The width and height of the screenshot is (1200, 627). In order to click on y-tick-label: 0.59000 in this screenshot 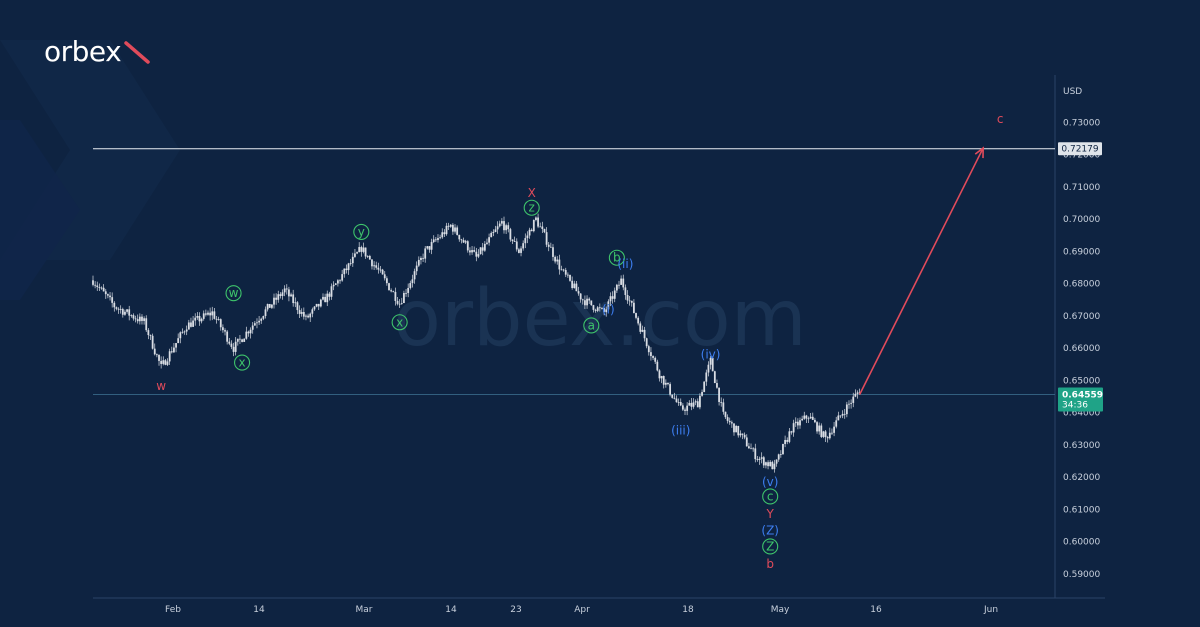, I will do `click(1081, 575)`.